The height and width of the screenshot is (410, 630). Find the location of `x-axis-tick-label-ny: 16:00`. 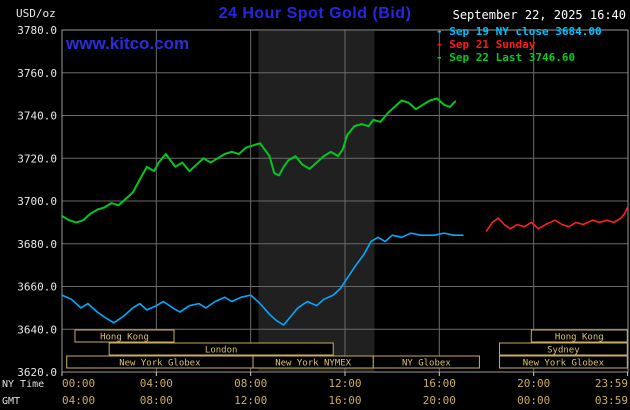

x-axis-tick-label-ny: 16:00 is located at coordinates (439, 383).